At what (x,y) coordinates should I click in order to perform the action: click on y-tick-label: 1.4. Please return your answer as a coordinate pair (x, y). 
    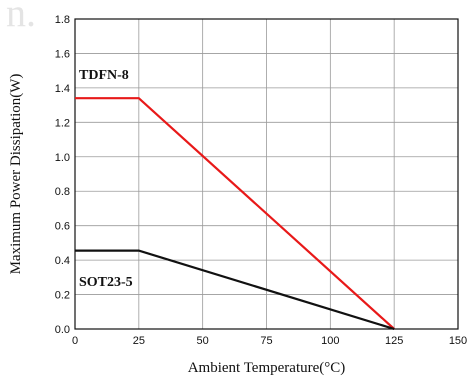
    Looking at the image, I should click on (62, 89).